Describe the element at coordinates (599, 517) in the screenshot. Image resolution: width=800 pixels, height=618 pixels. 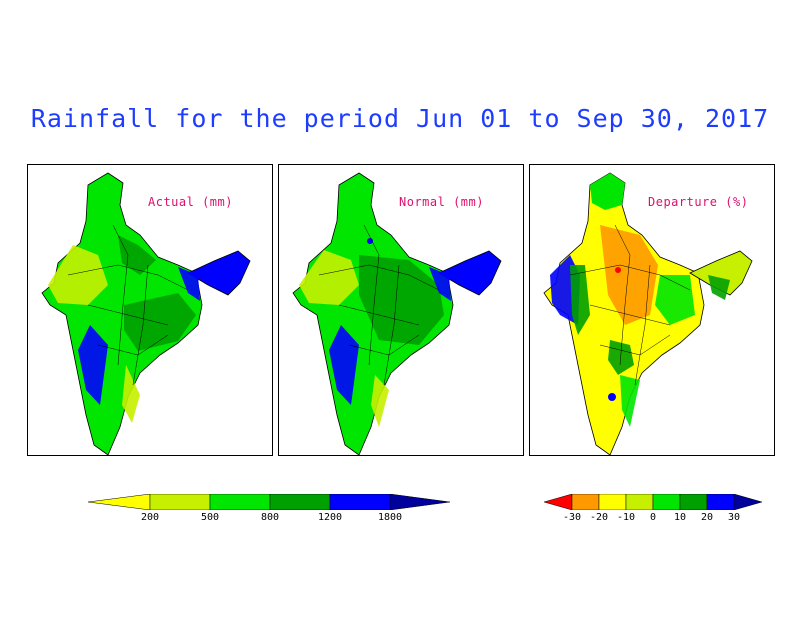
I see `departure-tick-label: -20` at that location.